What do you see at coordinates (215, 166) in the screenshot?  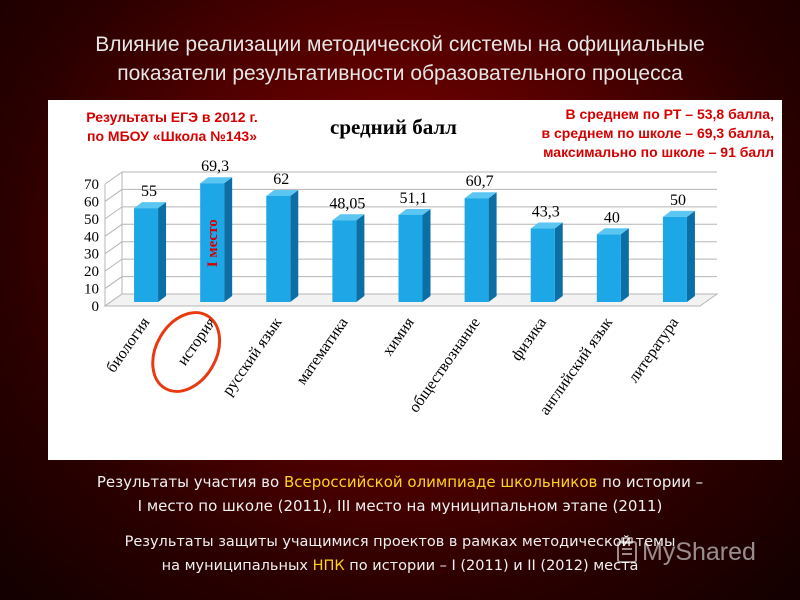 I see `data-label: 69,3` at bounding box center [215, 166].